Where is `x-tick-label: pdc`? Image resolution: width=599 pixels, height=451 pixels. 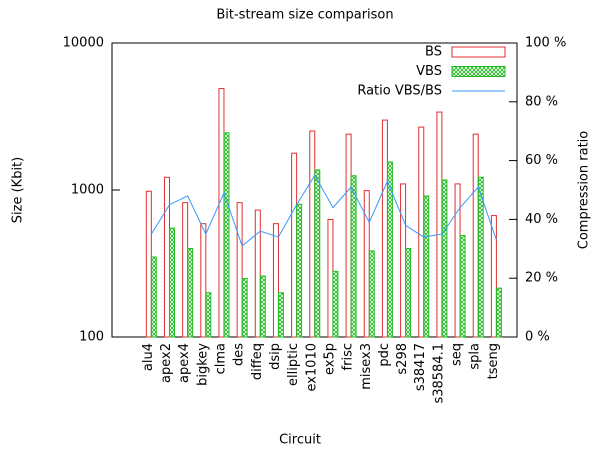
x-tick-label: pdc is located at coordinates (384, 355).